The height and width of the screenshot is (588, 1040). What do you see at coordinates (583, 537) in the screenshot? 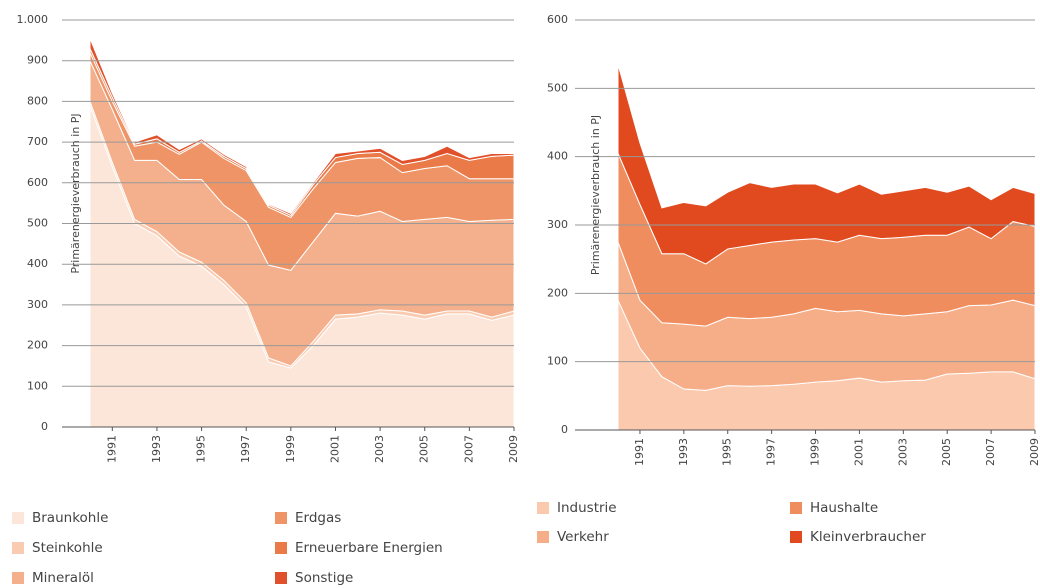
I see `legend-label: Verkehr` at bounding box center [583, 537].